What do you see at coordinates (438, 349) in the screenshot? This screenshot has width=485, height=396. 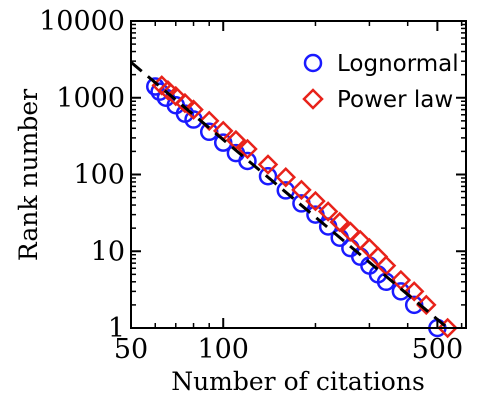 I see `x-tick-label: 500` at bounding box center [438, 349].